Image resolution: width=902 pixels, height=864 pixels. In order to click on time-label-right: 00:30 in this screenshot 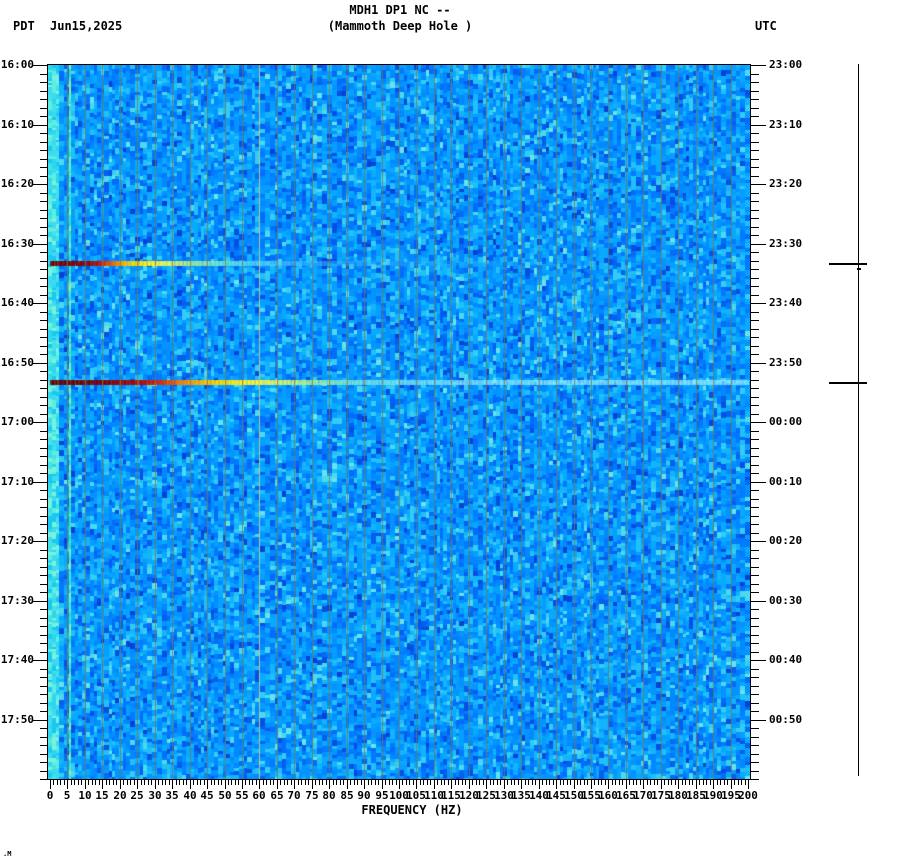, I will do `click(786, 600)`.